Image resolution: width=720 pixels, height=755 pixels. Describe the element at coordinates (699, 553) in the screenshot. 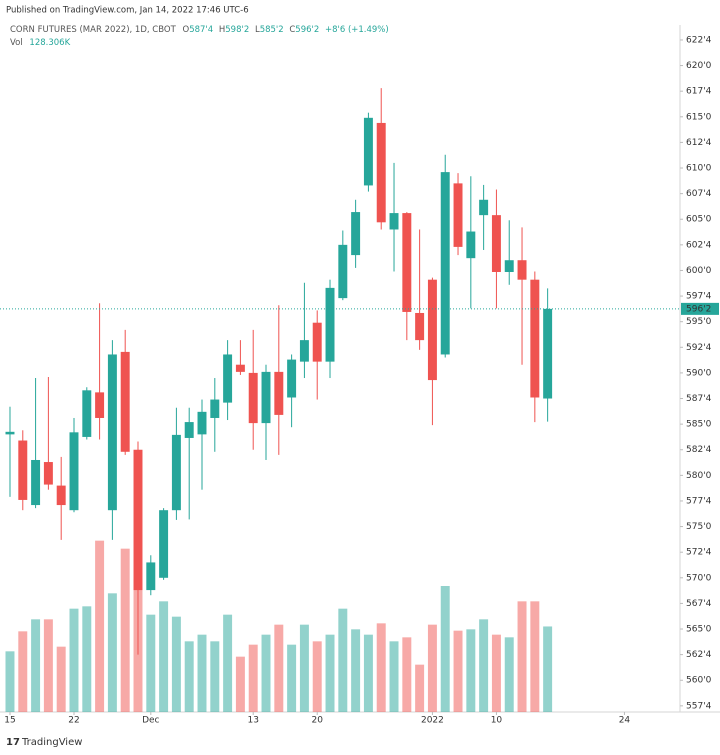

I see `y-tick-label: 572'4` at that location.